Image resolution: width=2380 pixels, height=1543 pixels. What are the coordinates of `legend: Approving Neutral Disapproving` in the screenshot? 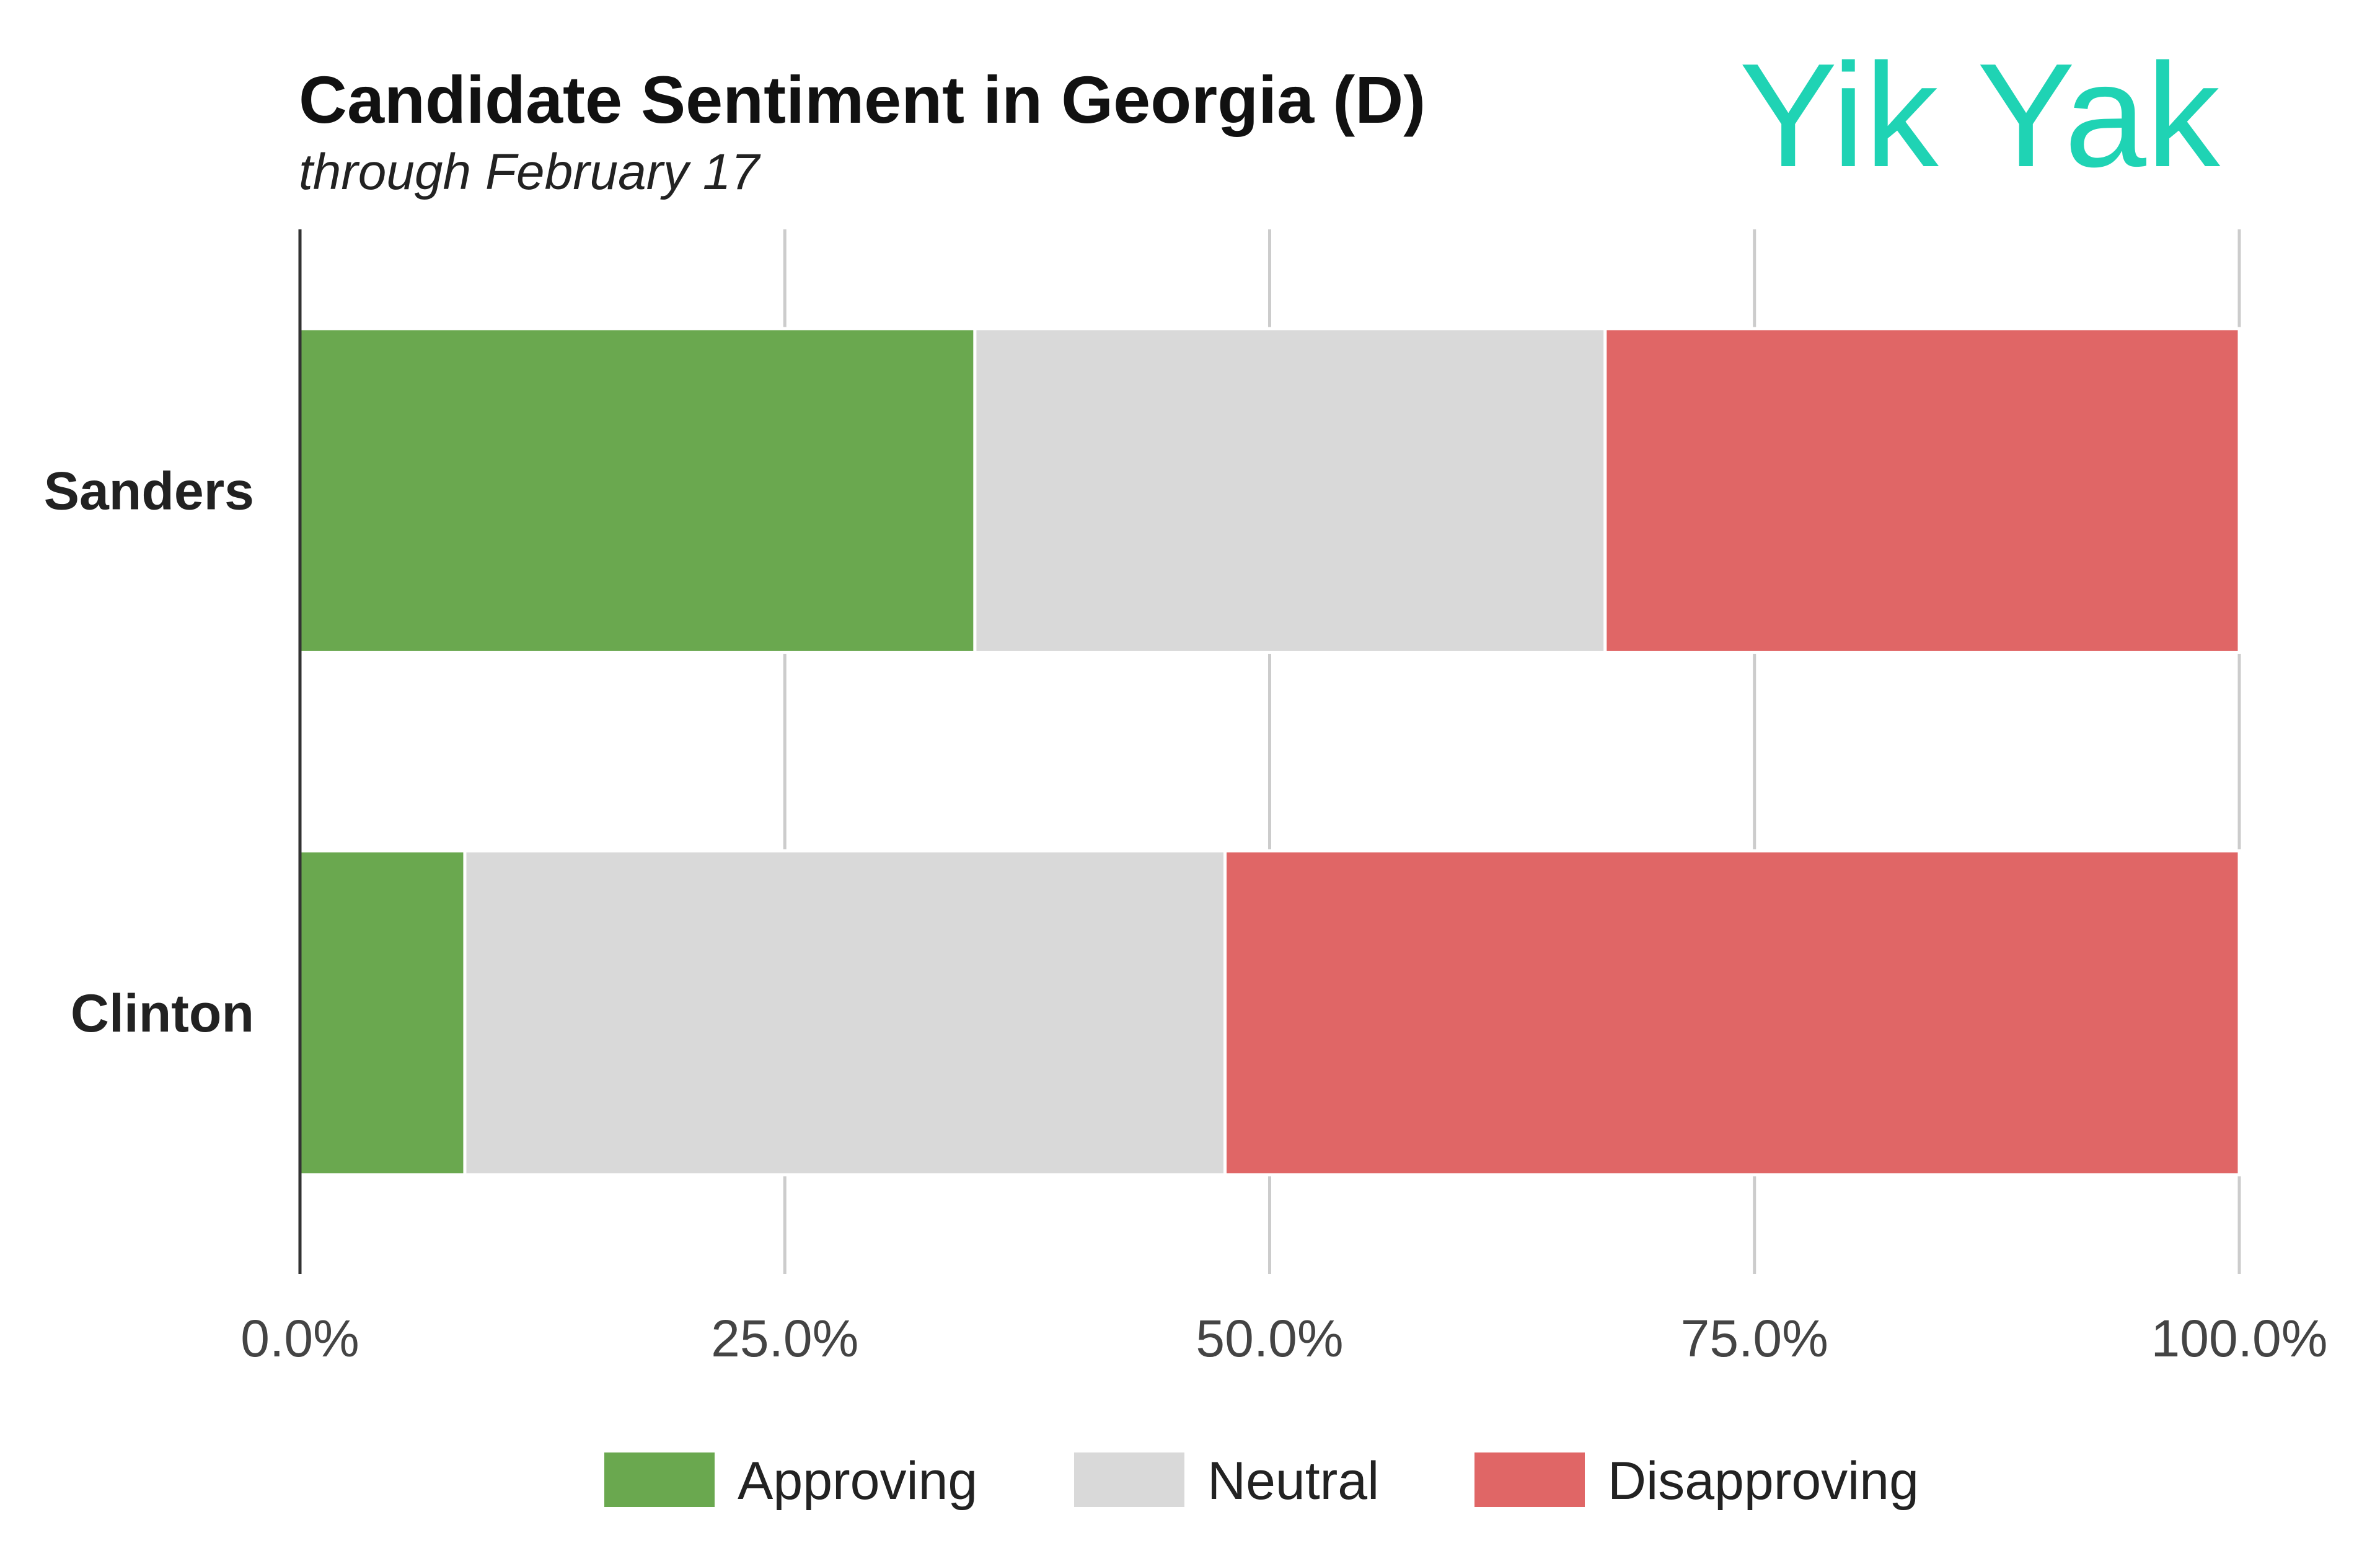 It's located at (1261, 1481).